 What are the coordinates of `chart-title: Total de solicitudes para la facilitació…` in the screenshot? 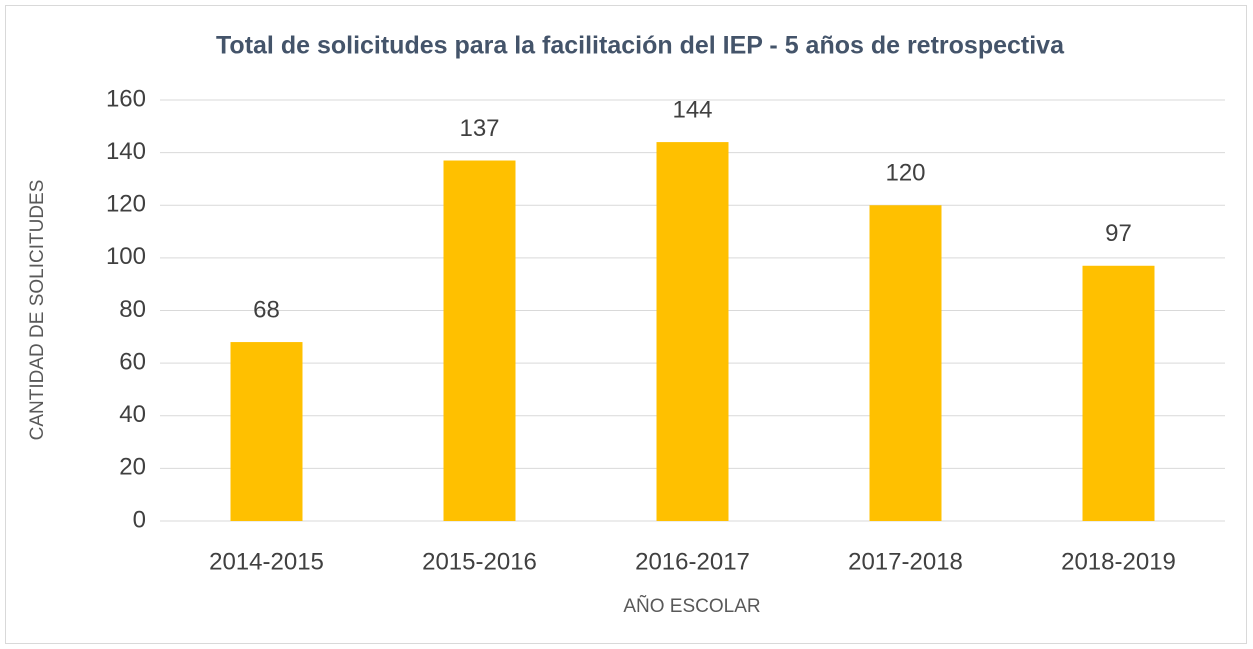 It's located at (640, 46).